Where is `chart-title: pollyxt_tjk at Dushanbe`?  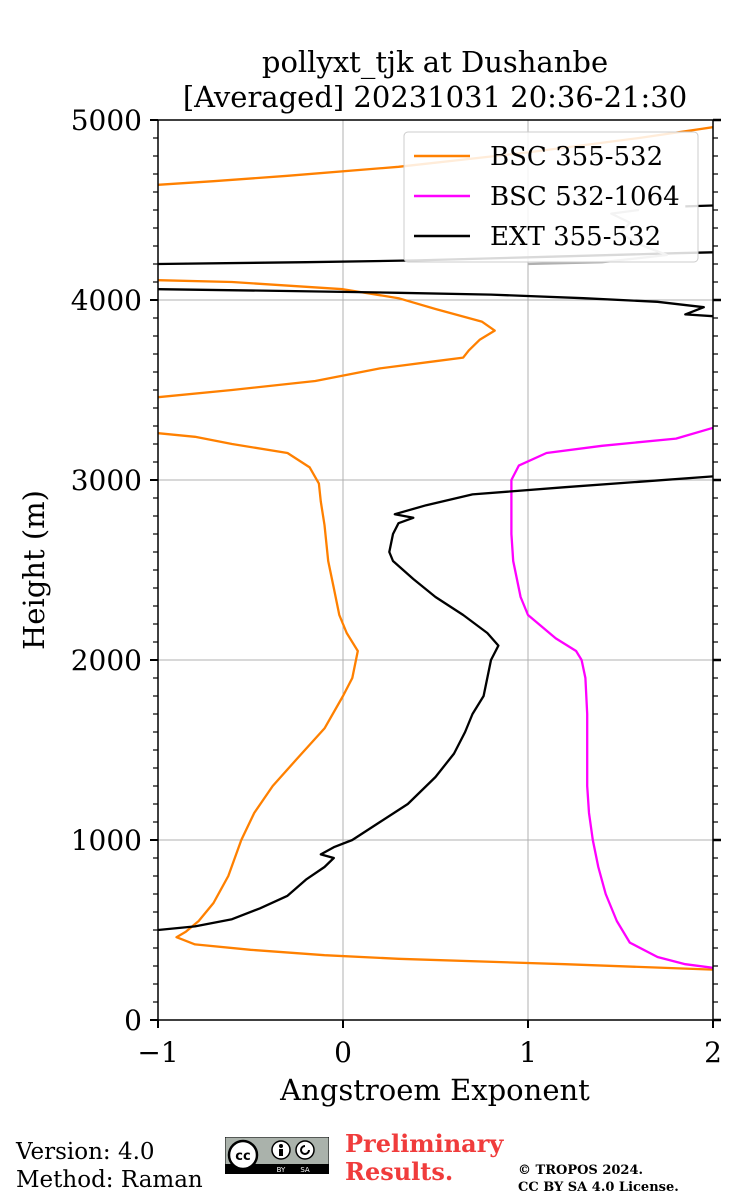 chart-title: pollyxt_tjk at Dushanbe is located at coordinates (435, 62).